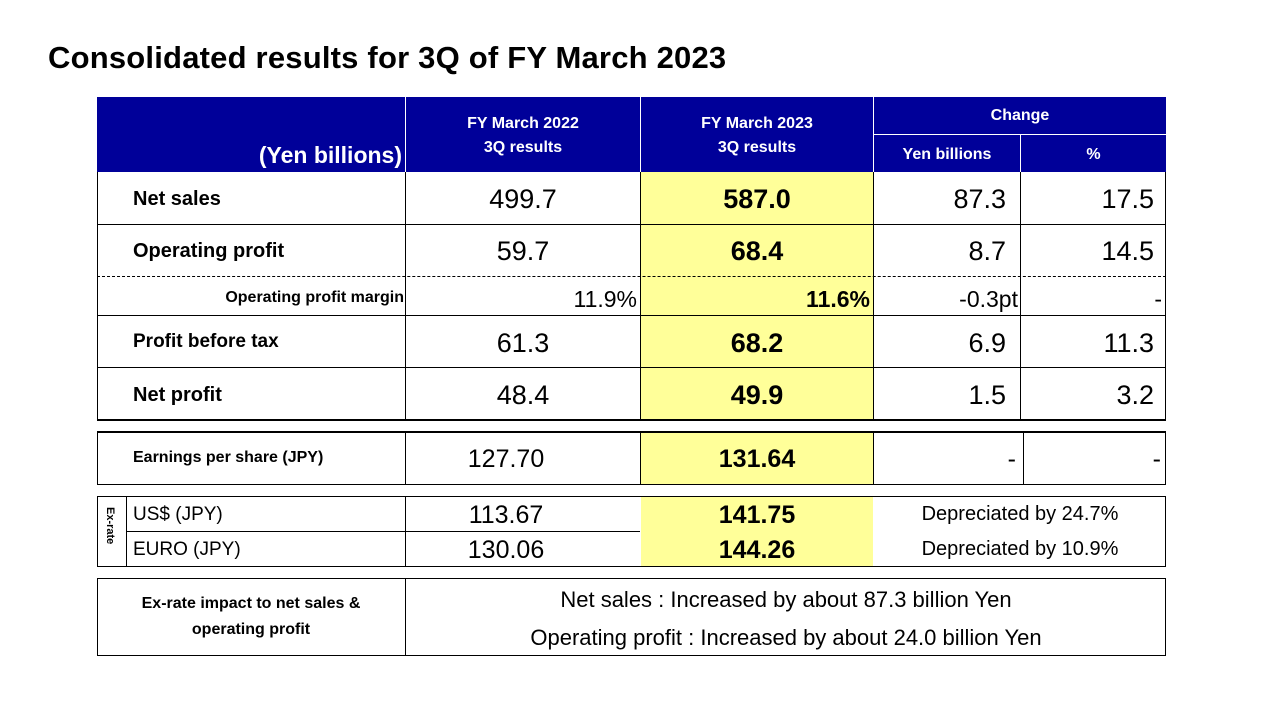 The width and height of the screenshot is (1281, 720). What do you see at coordinates (757, 147) in the screenshot?
I see `header-fy2023-line2: 3Q results` at bounding box center [757, 147].